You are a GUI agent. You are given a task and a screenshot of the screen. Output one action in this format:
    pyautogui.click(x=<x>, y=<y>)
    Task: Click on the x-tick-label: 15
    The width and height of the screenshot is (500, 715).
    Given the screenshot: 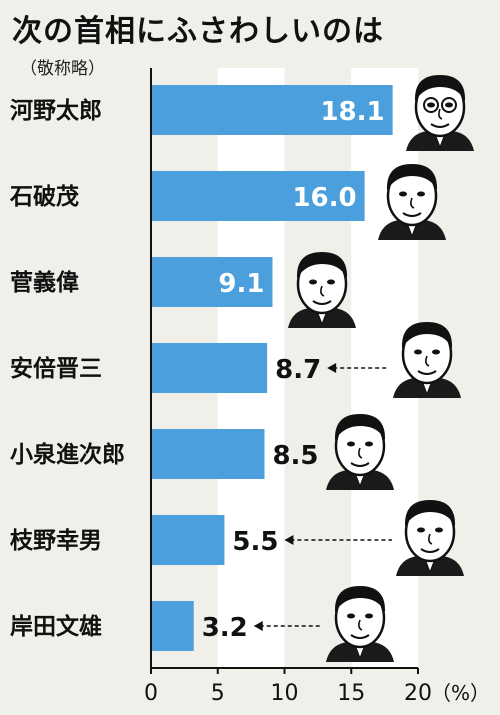 What is the action you would take?
    pyautogui.click(x=351, y=693)
    